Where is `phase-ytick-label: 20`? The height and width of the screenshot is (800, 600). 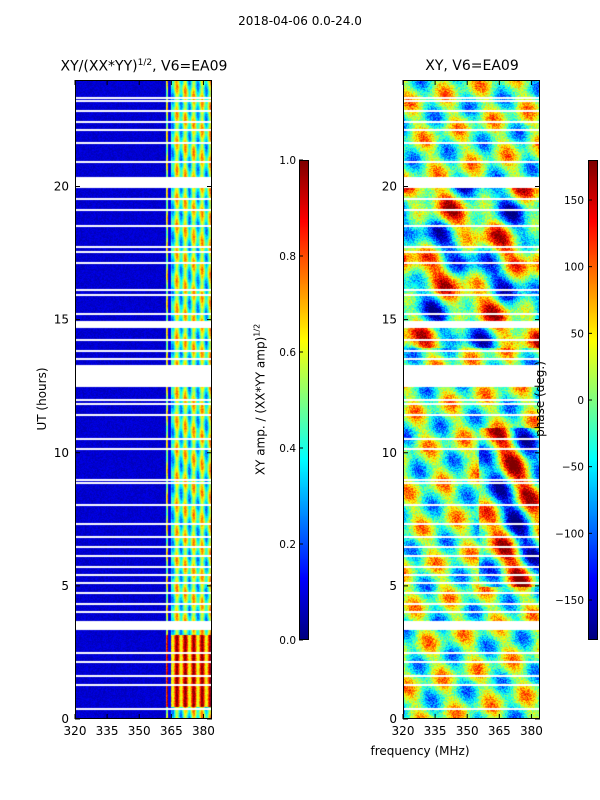 phase-ytick-label: 20 is located at coordinates (389, 187).